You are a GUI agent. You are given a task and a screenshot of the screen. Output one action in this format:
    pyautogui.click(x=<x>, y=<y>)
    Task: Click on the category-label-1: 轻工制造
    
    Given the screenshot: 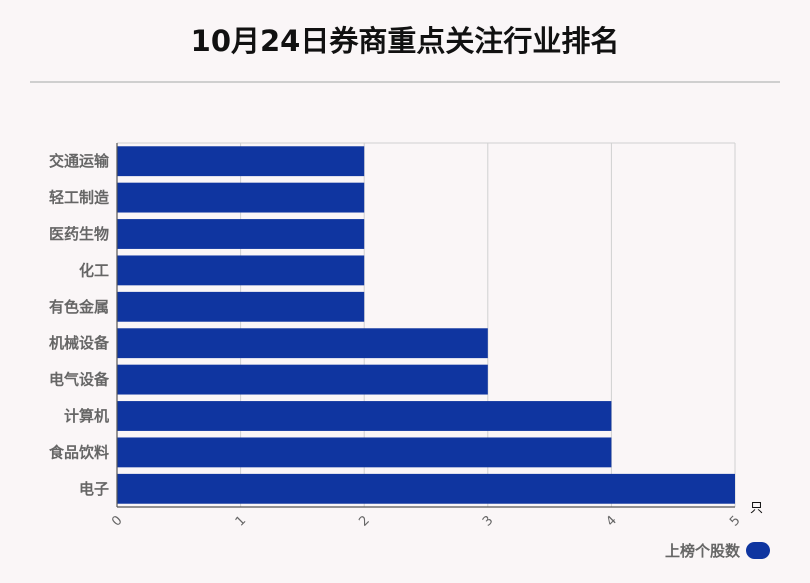 What is the action you would take?
    pyautogui.click(x=79, y=198)
    